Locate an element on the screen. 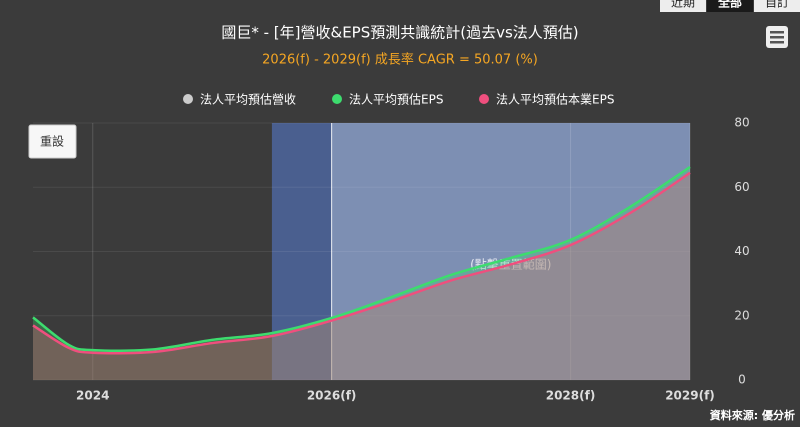  chart-subtitle: 2026(f) - 2029(f) 成長率 CAGR = 50.07 (%) is located at coordinates (400, 60).